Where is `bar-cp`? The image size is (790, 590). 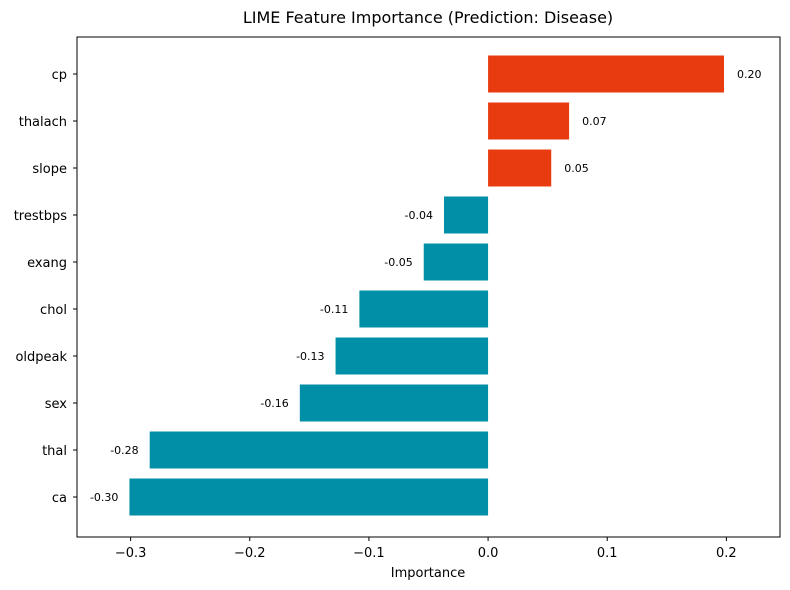
bar-cp is located at coordinates (606, 74).